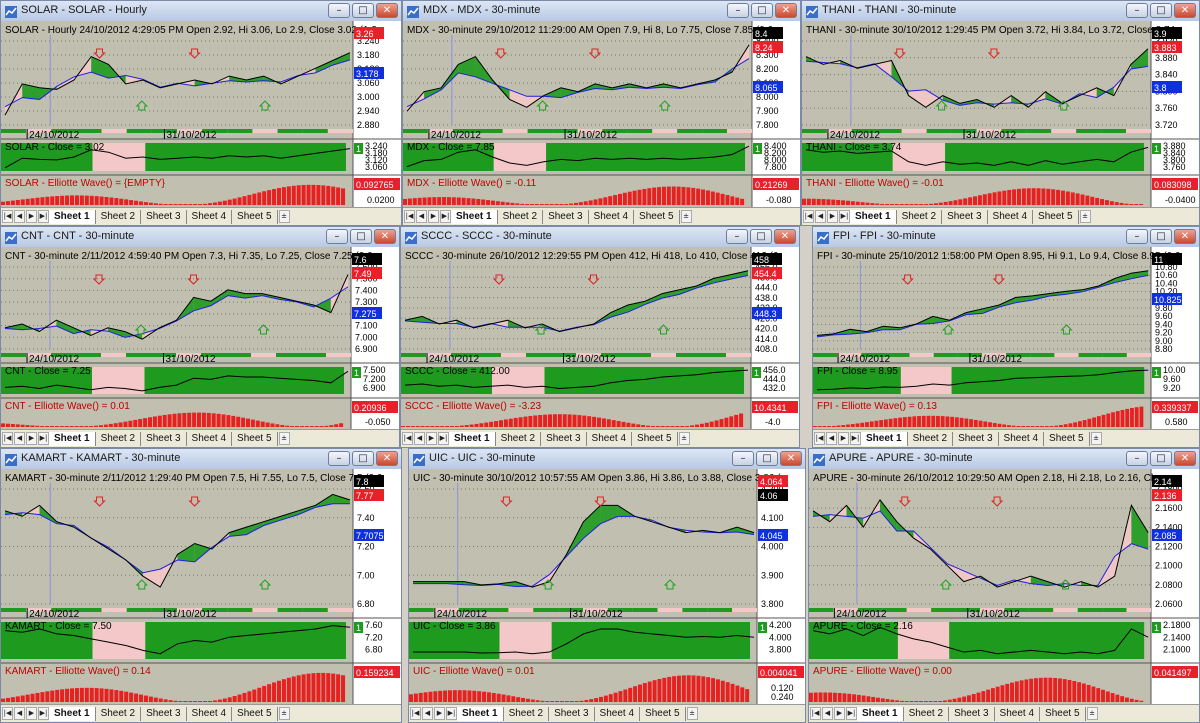 This screenshot has width=1200, height=723. I want to click on window-titlebar: SCCC - SCCC - 30-minute – □ ✕, so click(600, 237).